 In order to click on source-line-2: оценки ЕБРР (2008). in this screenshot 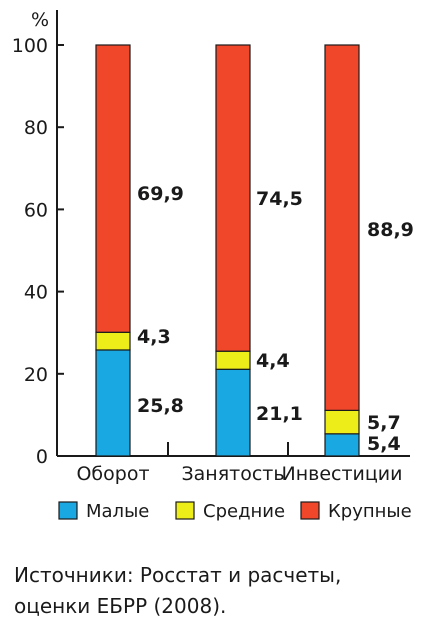, I will do `click(120, 606)`.